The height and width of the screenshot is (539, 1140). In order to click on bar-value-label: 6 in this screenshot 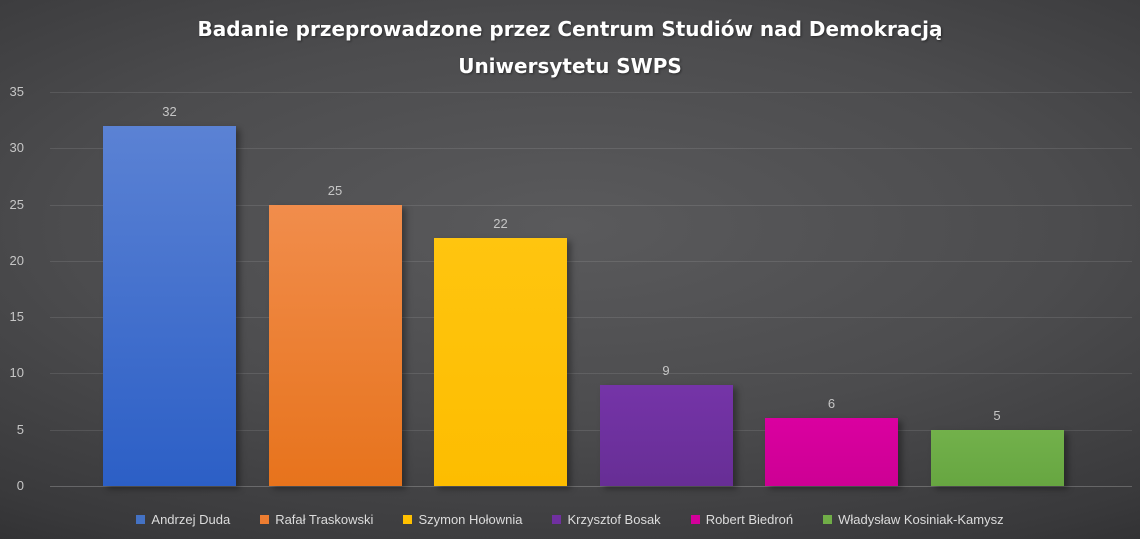, I will do `click(831, 404)`.